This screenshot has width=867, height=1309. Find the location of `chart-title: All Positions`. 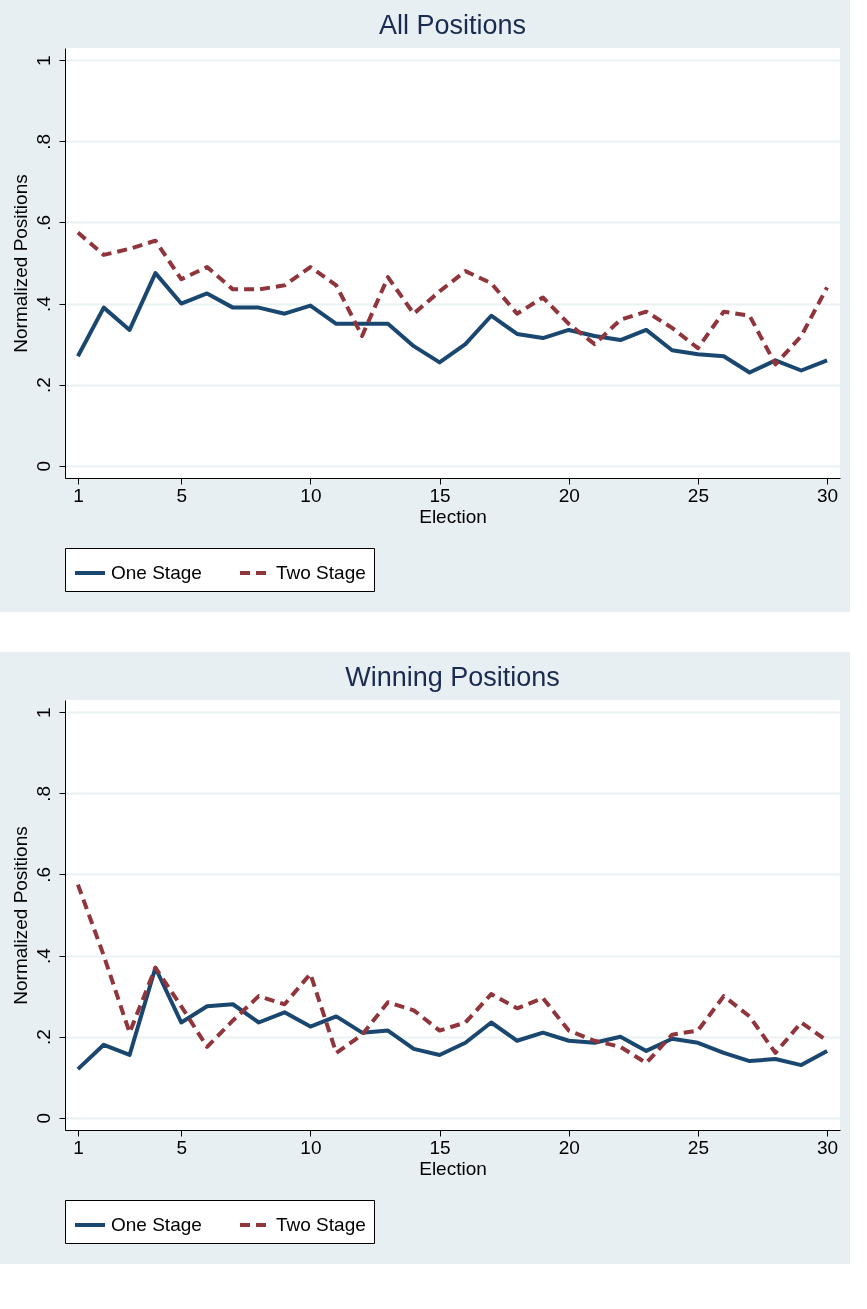

chart-title: All Positions is located at coordinates (452, 25).